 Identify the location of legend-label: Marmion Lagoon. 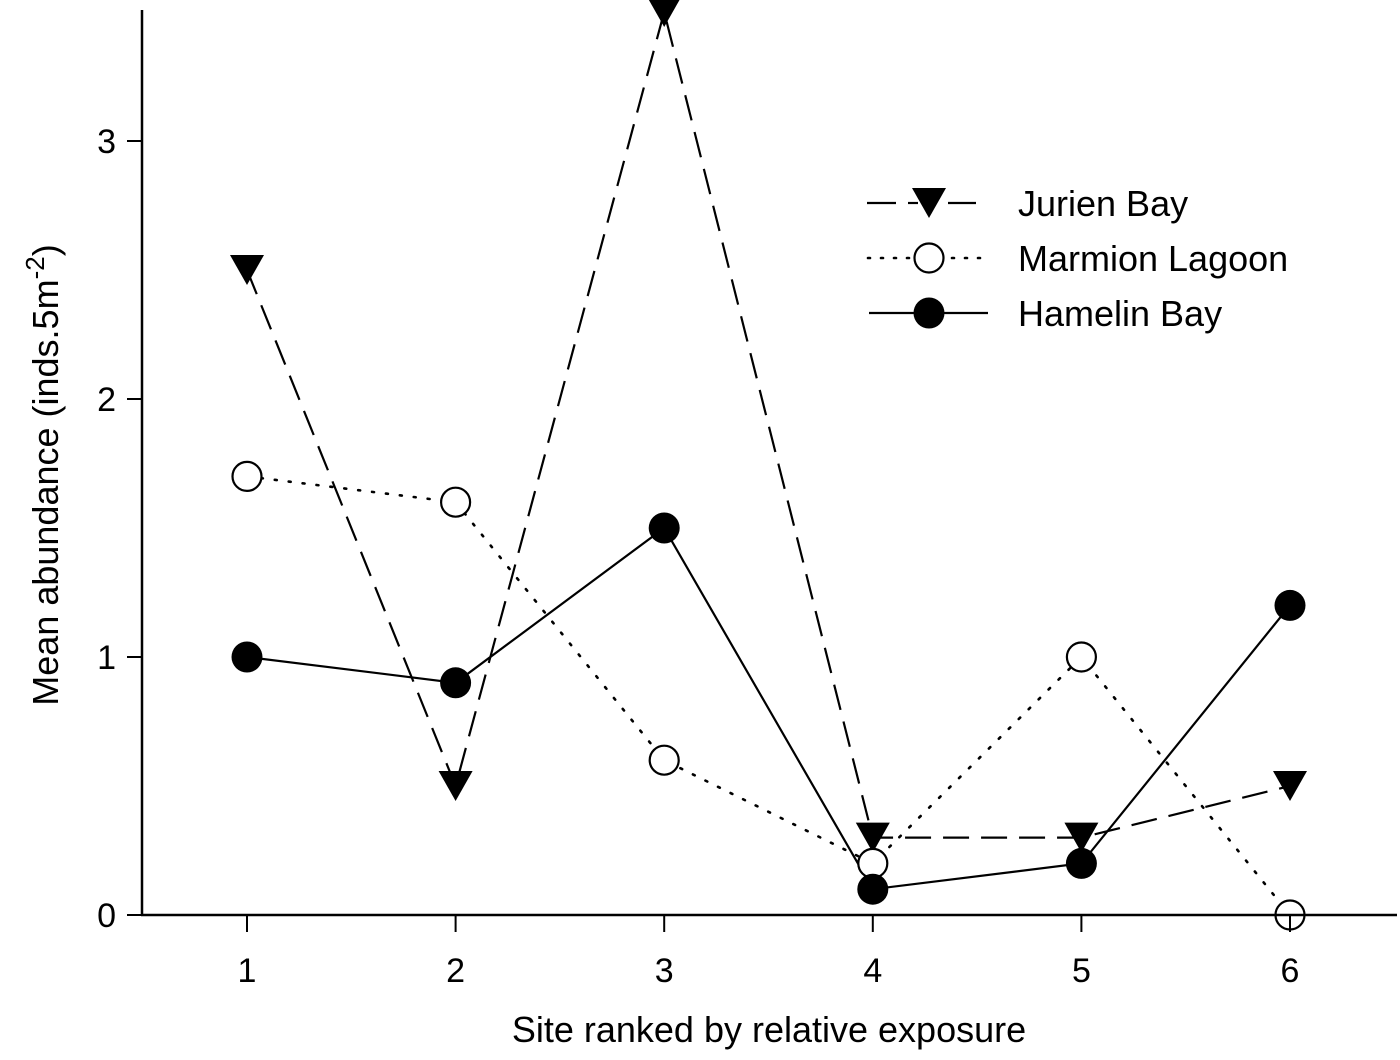
(1153, 258).